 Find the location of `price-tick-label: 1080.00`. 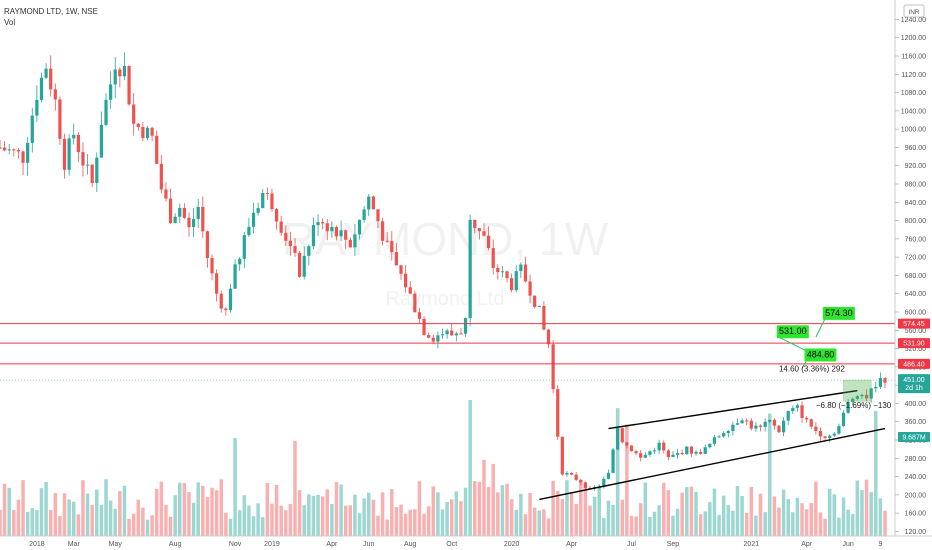

price-tick-label: 1080.00 is located at coordinates (913, 93).